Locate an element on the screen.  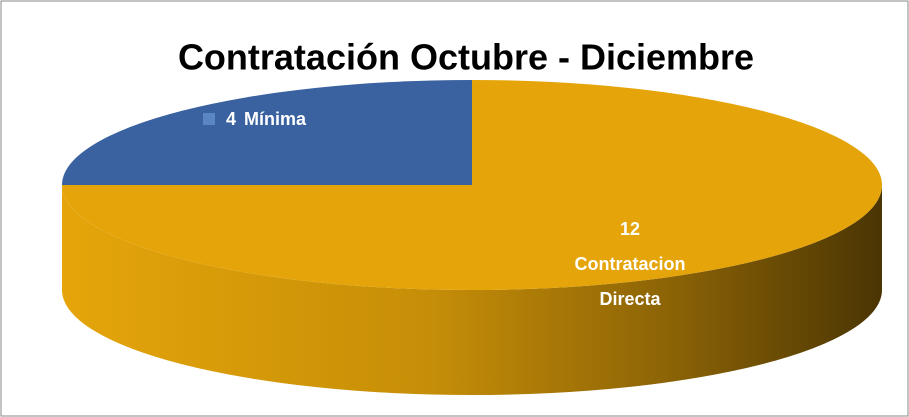
data-label-value: 4 is located at coordinates (231, 119).